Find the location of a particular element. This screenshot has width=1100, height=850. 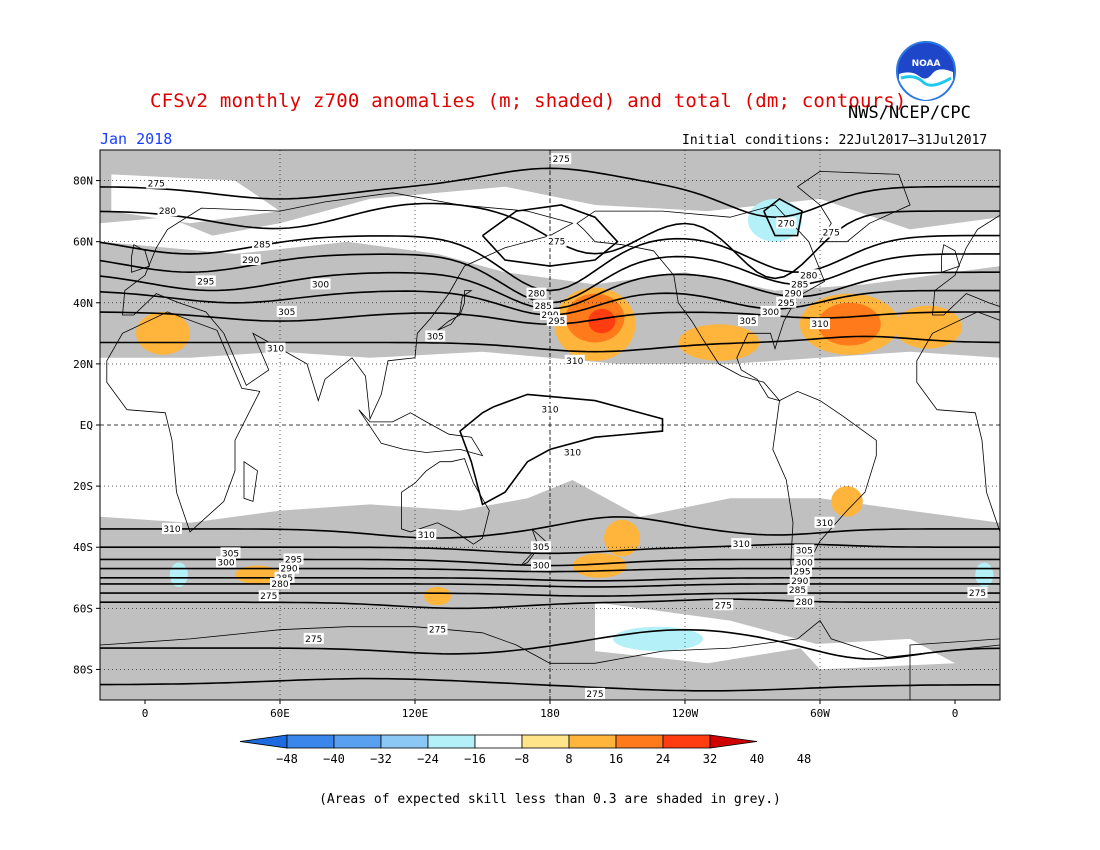

lon-label: 120E is located at coordinates (415, 713).